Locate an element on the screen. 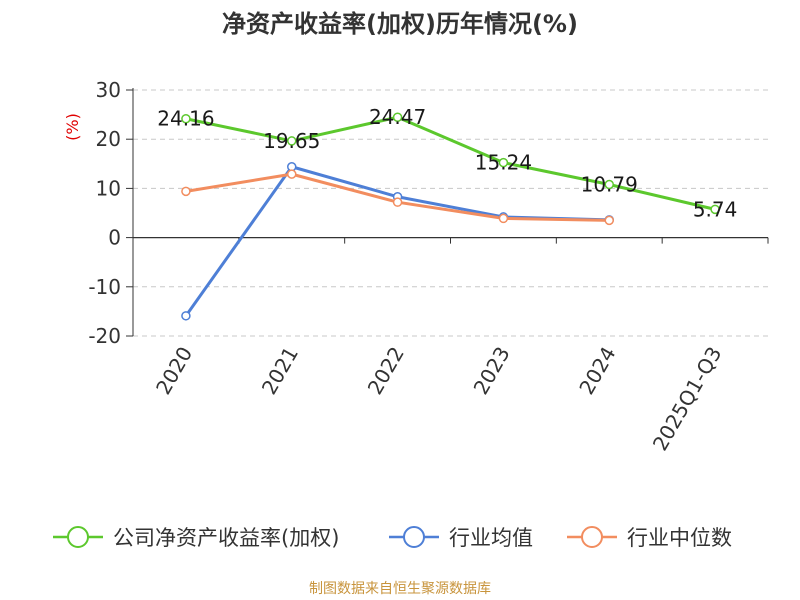 The width and height of the screenshot is (800, 600). legend-item-1: 行业均值 is located at coordinates (461, 538).